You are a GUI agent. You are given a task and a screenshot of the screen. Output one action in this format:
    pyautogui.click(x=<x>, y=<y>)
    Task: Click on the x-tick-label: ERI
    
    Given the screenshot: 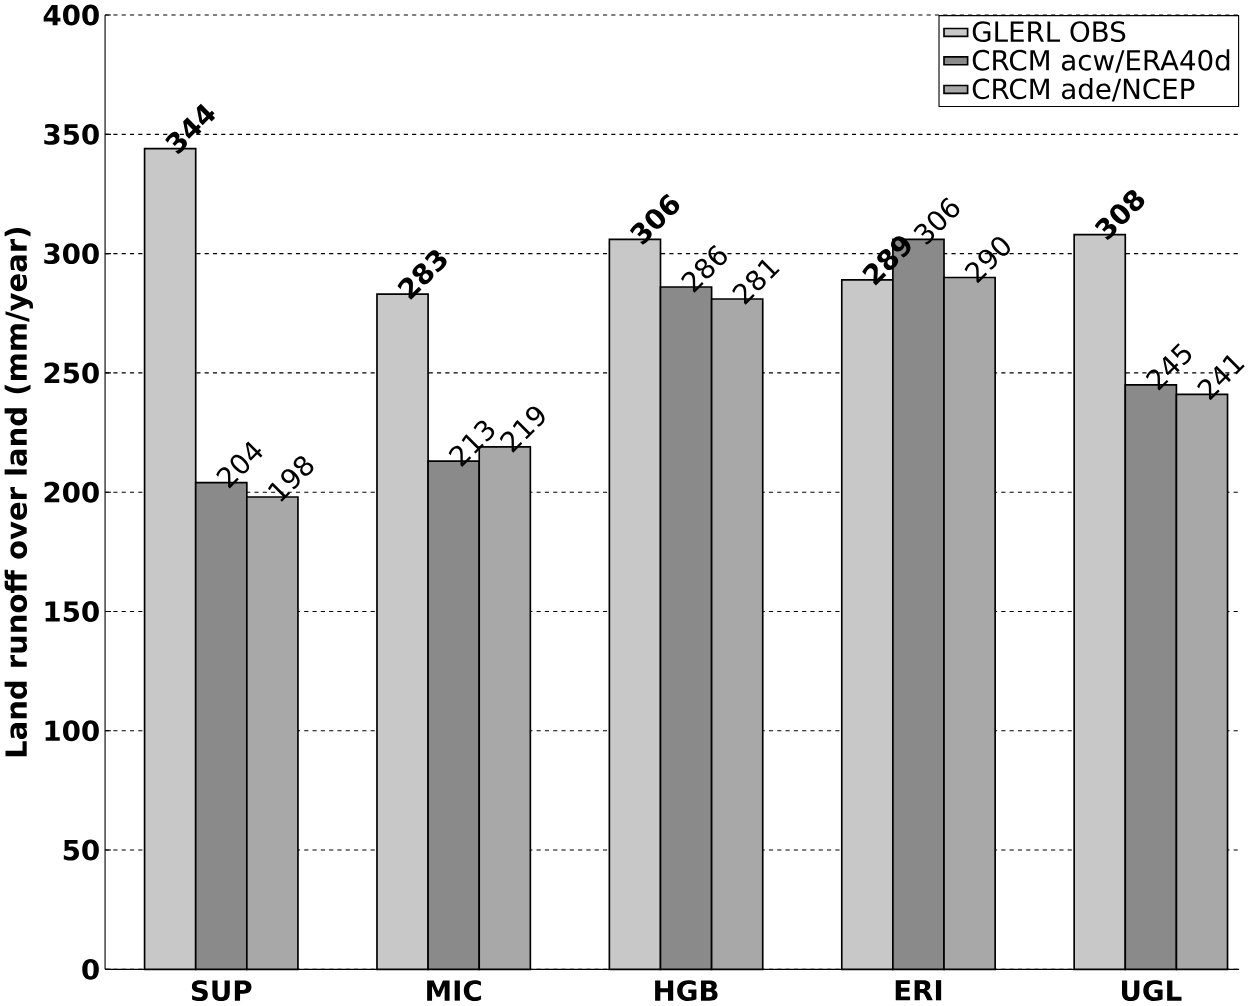 What is the action you would take?
    pyautogui.click(x=918, y=990)
    